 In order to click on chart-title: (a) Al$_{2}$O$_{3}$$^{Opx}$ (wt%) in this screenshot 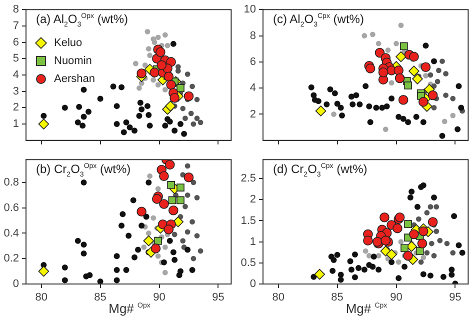, I will do `click(82, 20)`.